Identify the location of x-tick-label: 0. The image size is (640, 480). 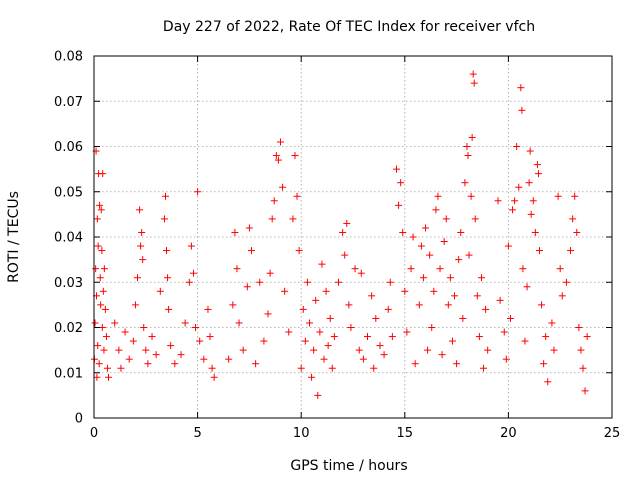
(94, 433).